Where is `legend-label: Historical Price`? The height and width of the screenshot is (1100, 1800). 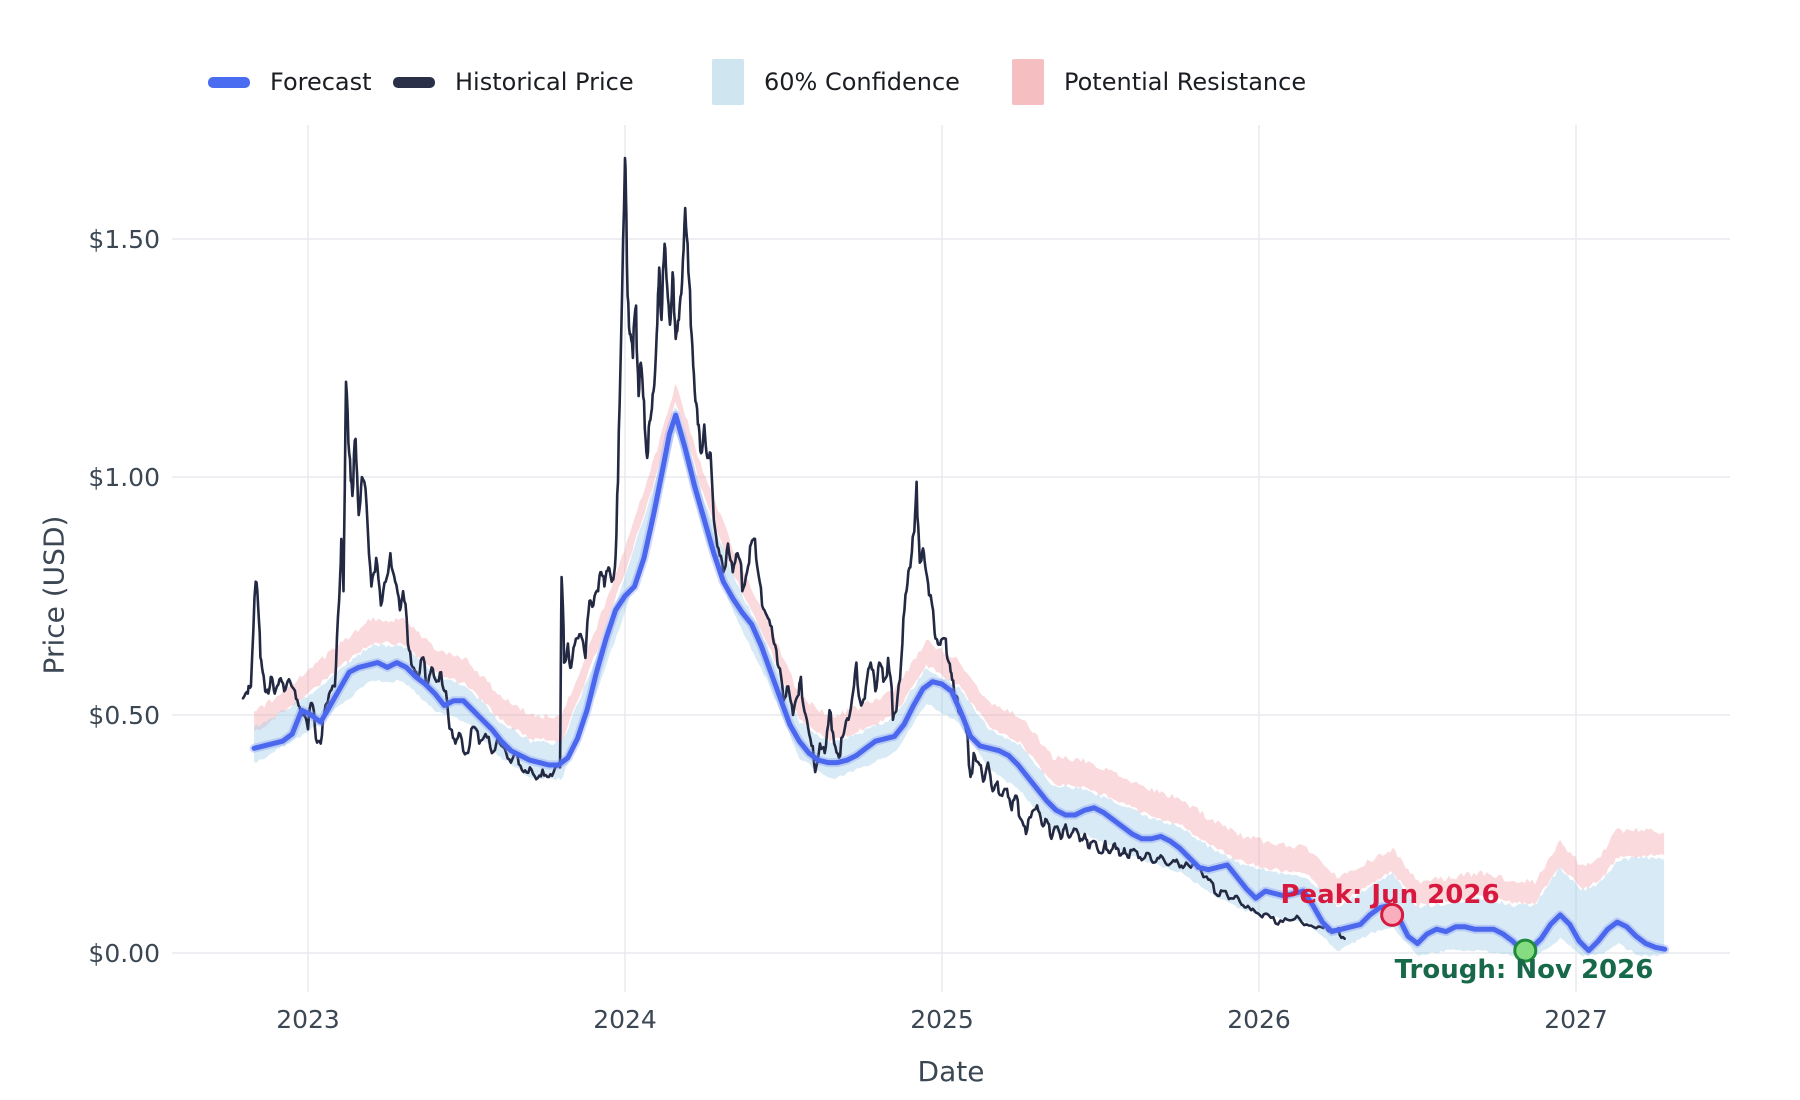 legend-label: Historical Price is located at coordinates (544, 82).